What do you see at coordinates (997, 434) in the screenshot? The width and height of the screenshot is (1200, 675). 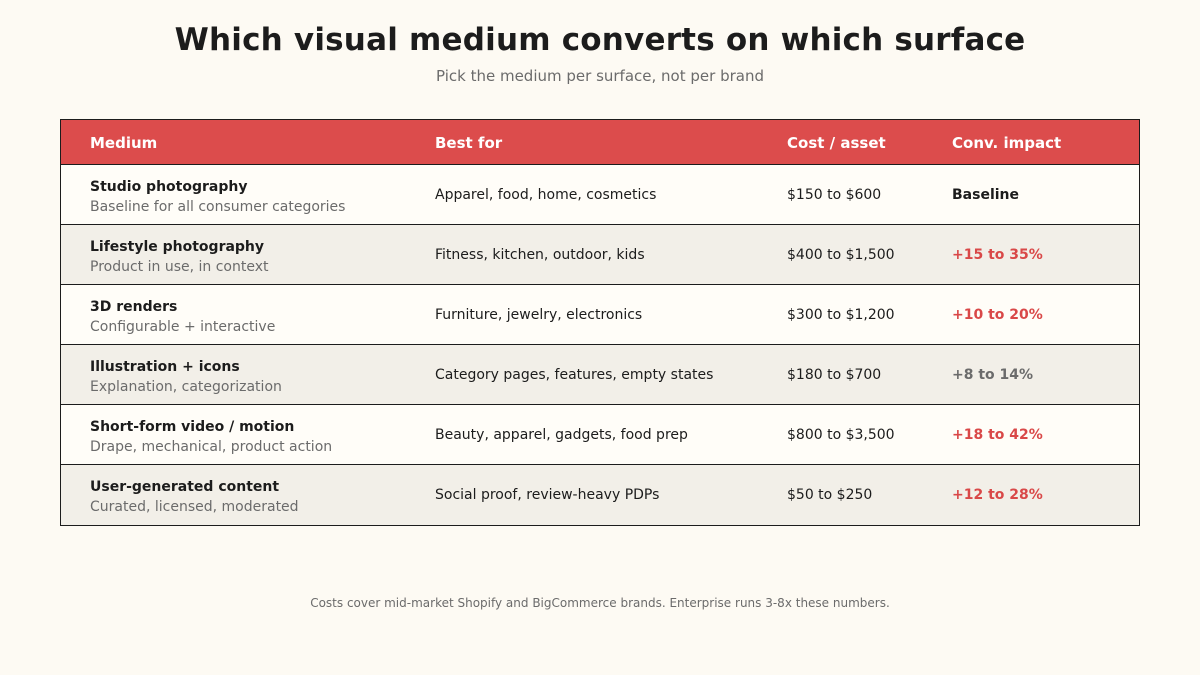 I see `impact-cell: +18 to 42%` at bounding box center [997, 434].